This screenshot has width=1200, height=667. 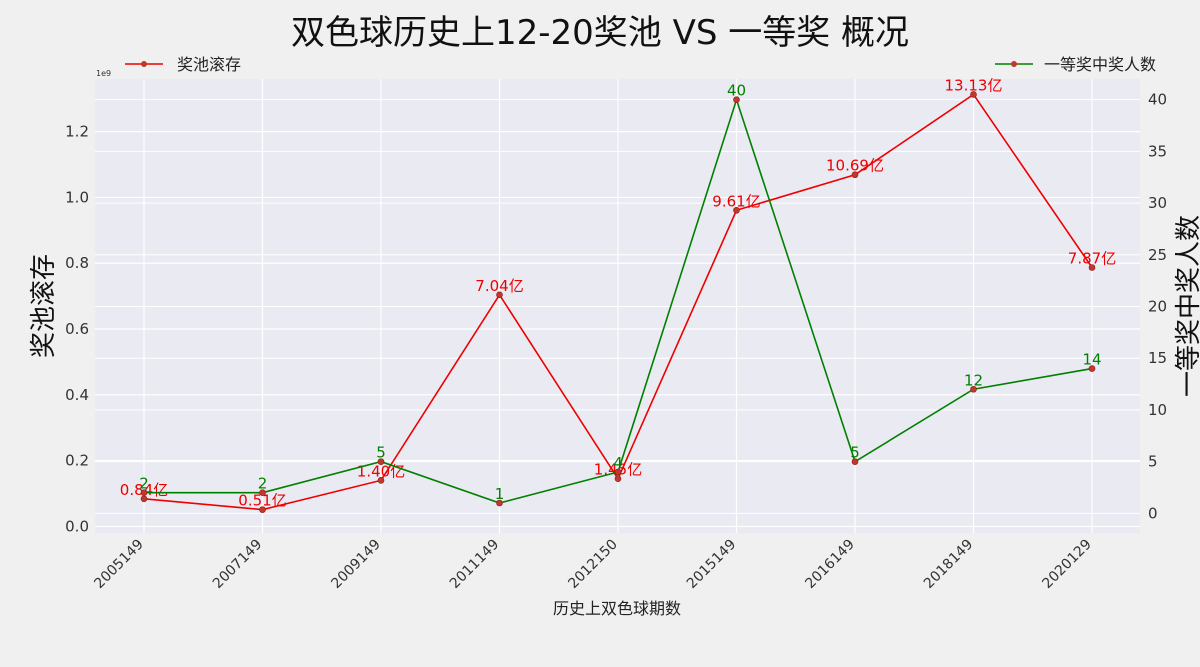 What do you see at coordinates (77, 132) in the screenshot?
I see `y-tick-label: 1.2` at bounding box center [77, 132].